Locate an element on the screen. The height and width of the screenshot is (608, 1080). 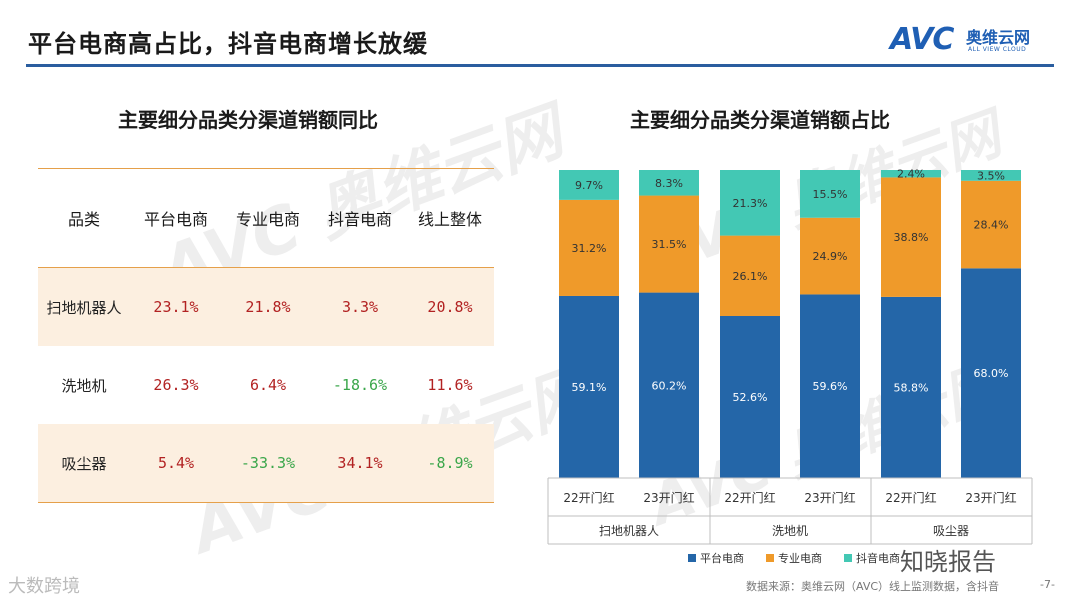
value-cell: -8.9% is located at coordinates (450, 463).